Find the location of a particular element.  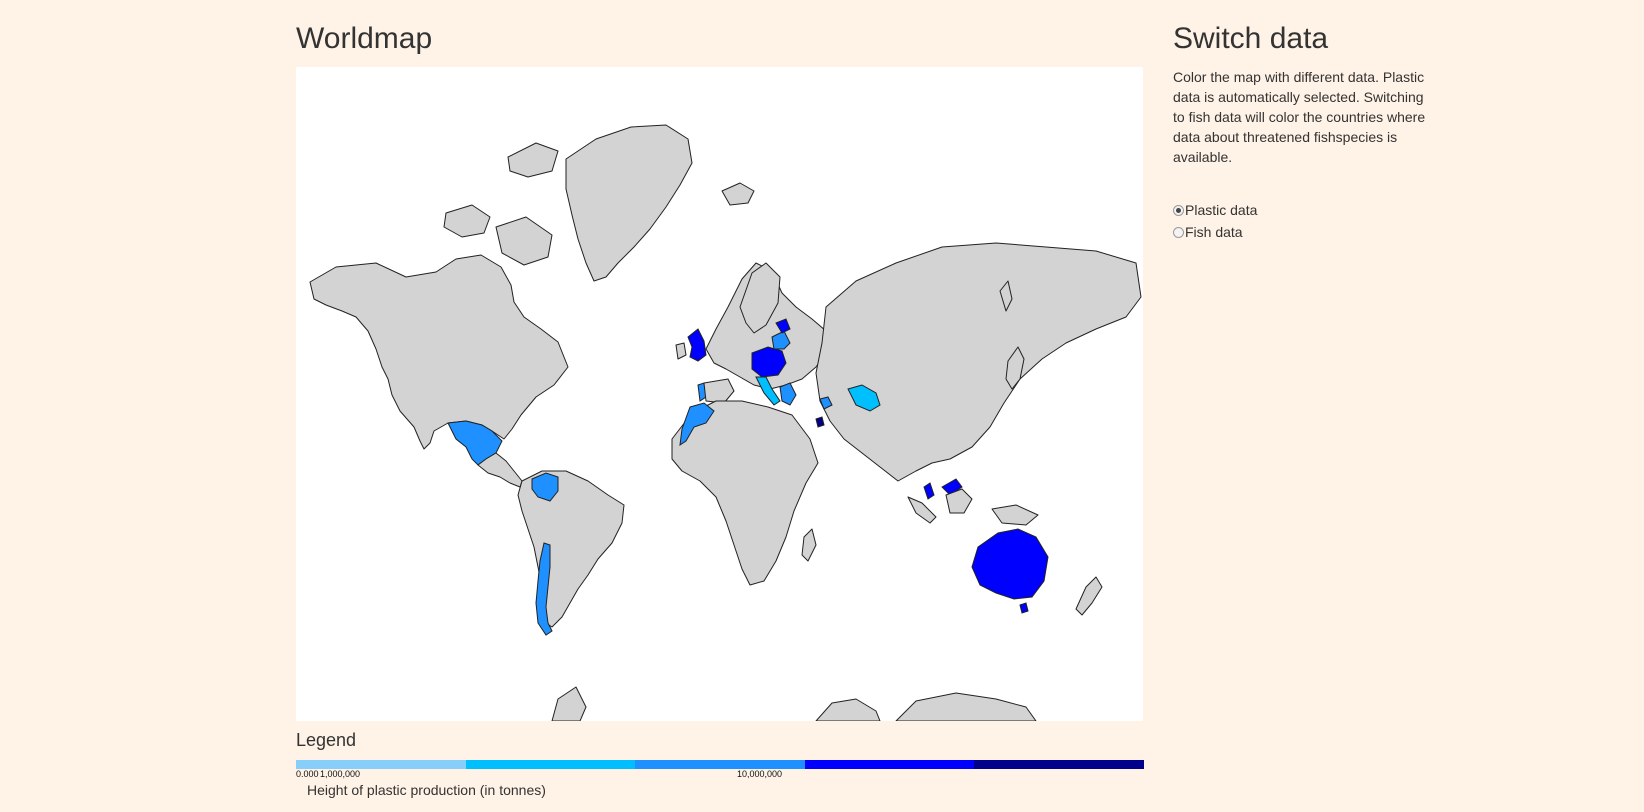

country-morocco is located at coordinates (697, 424).